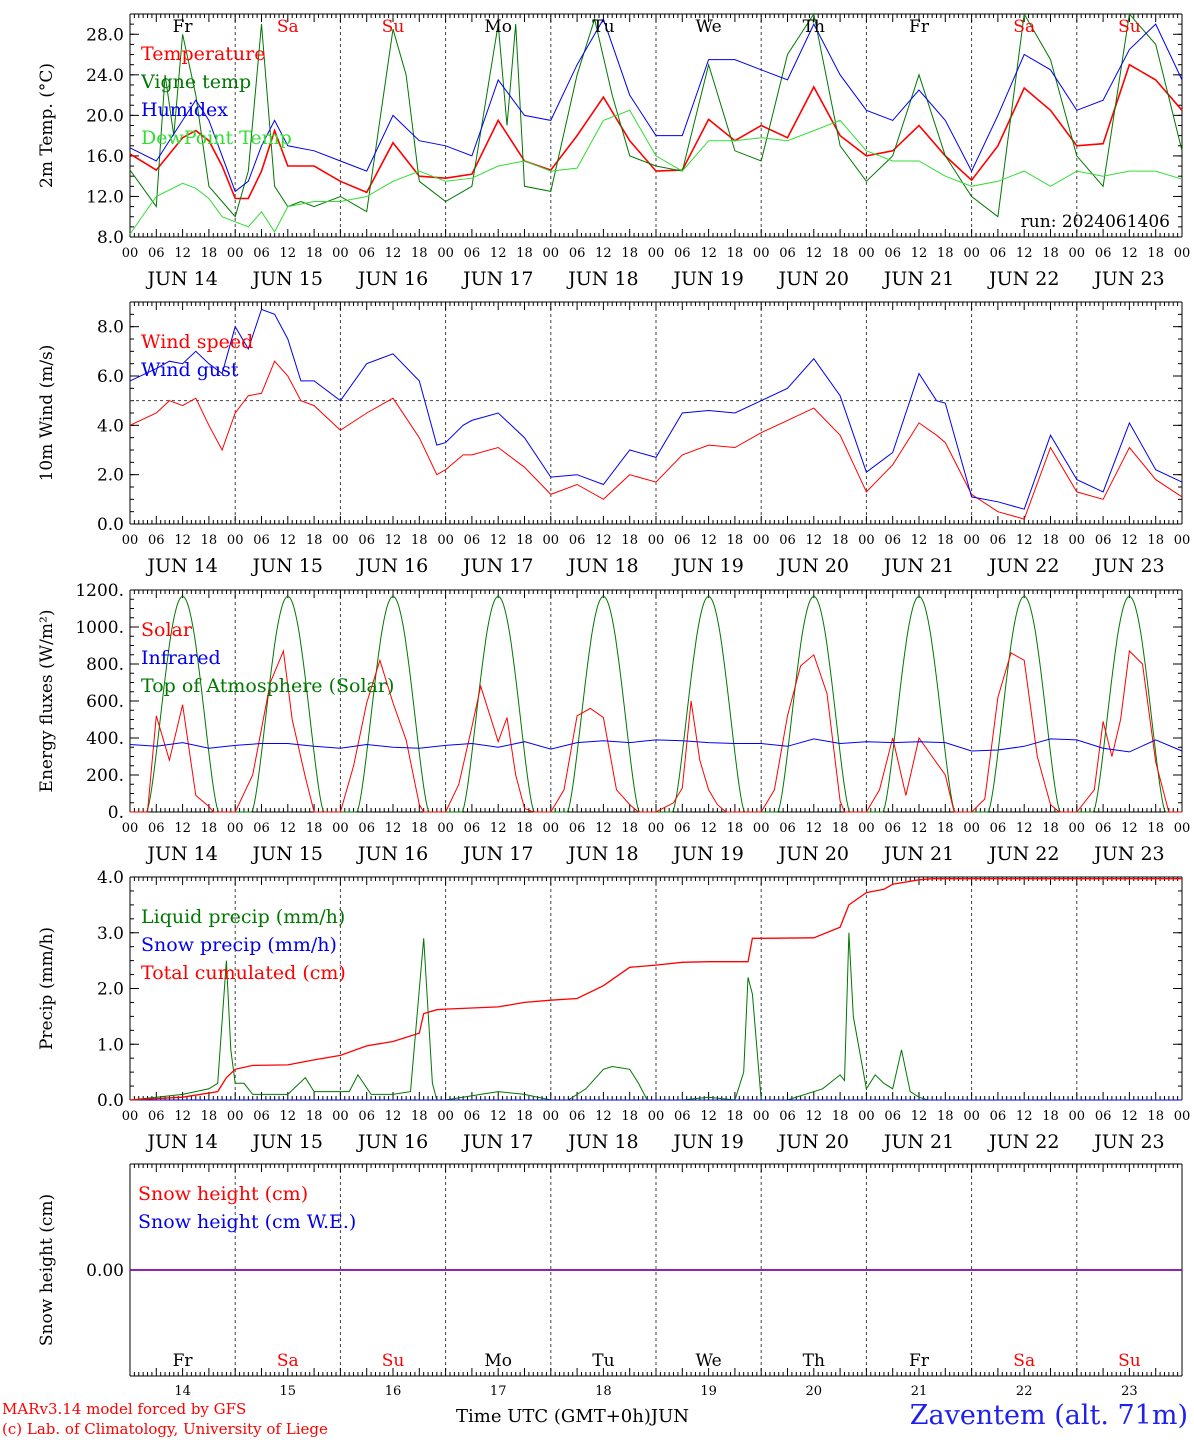  Describe the element at coordinates (99, 628) in the screenshot. I see `y-tick-label: 1000.` at that location.